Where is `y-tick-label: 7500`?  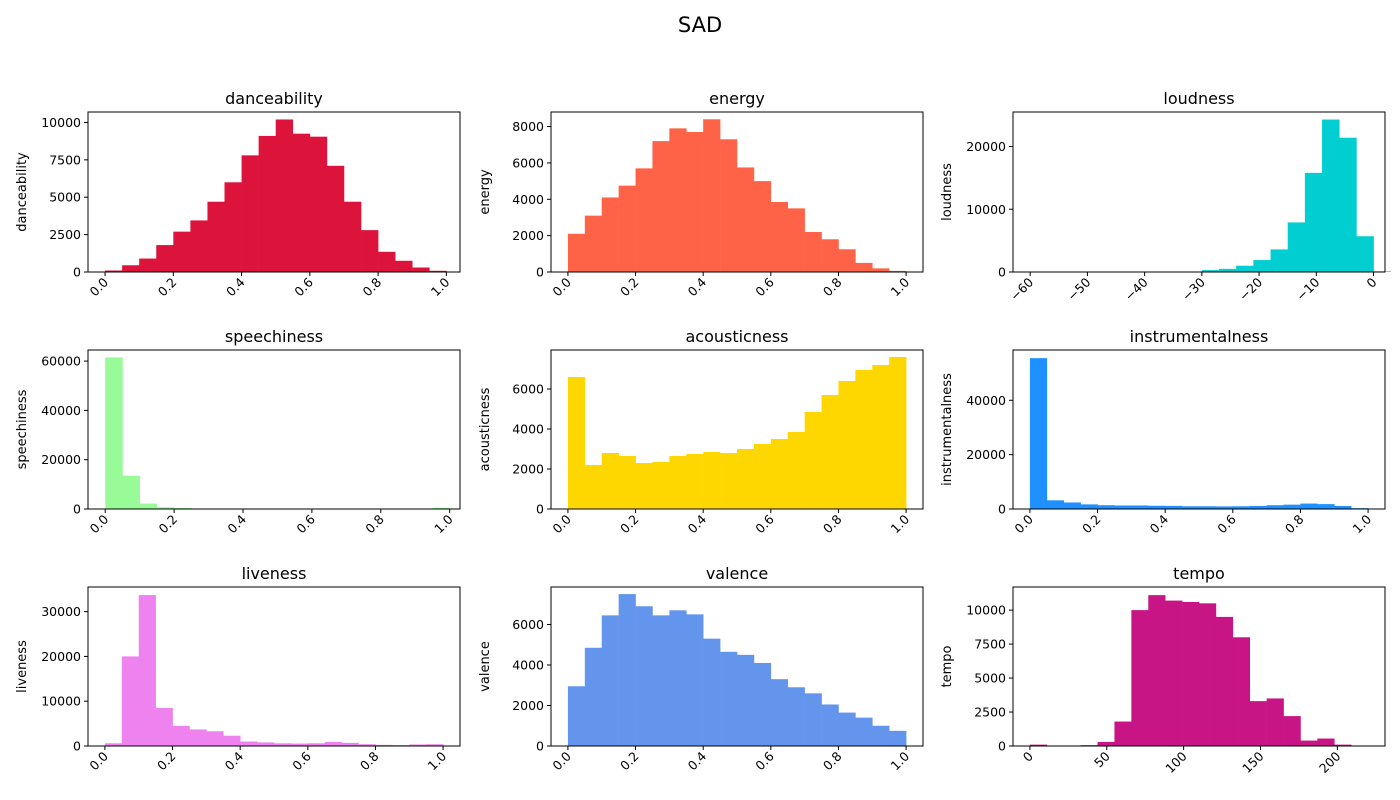
y-tick-label: 7500 is located at coordinates (990, 644).